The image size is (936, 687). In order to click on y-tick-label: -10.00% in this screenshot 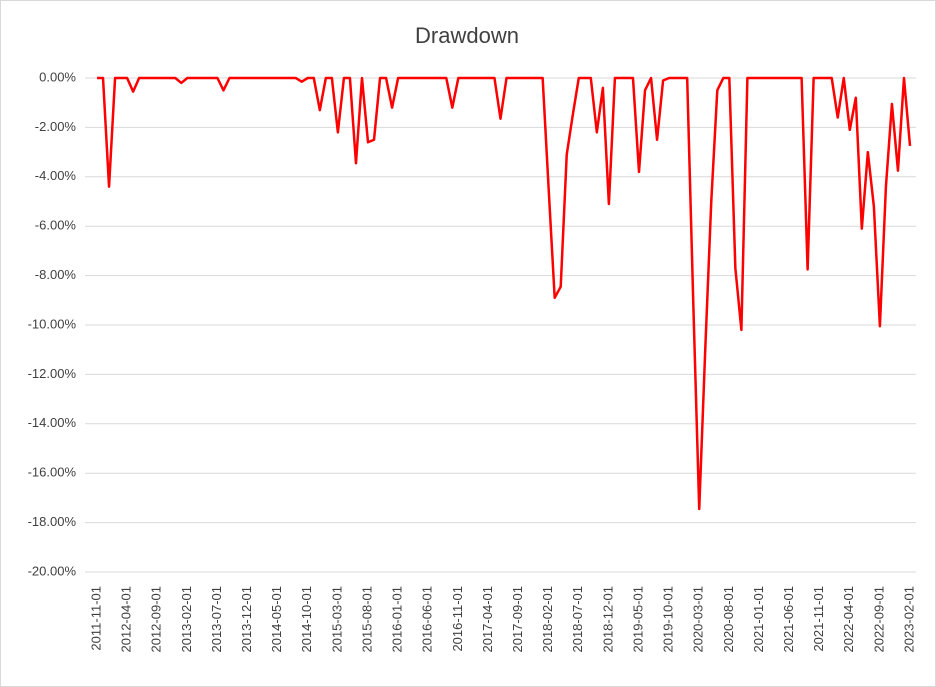, I will do `click(52, 323)`.